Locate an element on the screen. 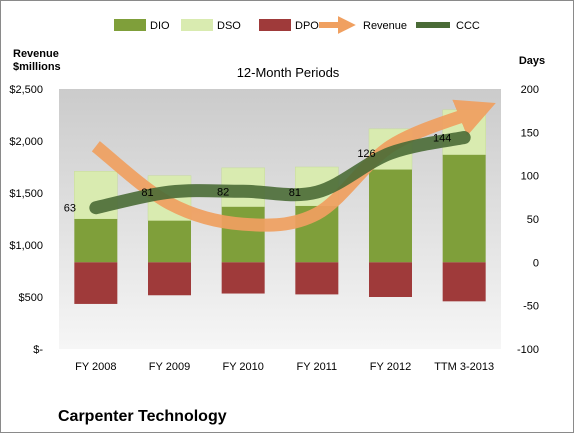  legend-swatch-dio is located at coordinates (130, 25).